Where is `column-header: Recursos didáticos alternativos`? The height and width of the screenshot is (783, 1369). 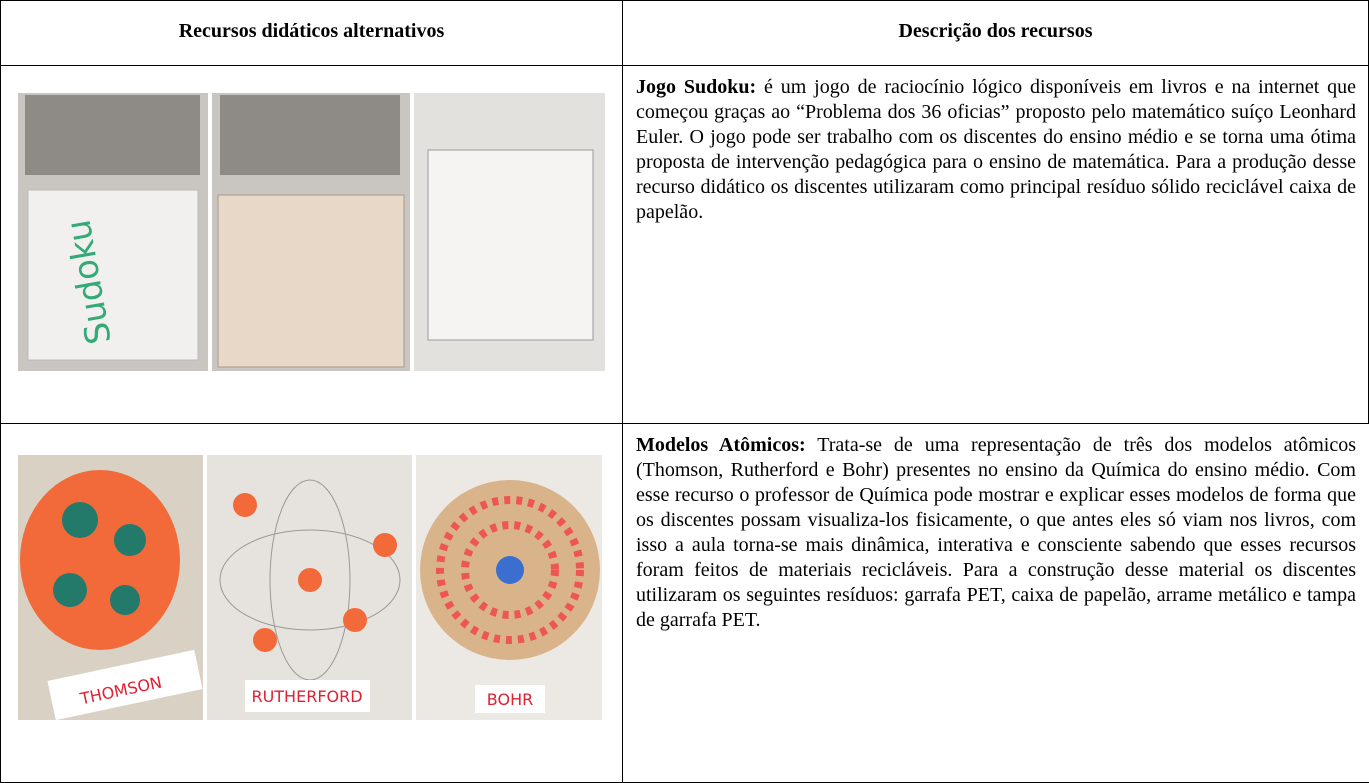 column-header: Recursos didáticos alternativos is located at coordinates (311, 31).